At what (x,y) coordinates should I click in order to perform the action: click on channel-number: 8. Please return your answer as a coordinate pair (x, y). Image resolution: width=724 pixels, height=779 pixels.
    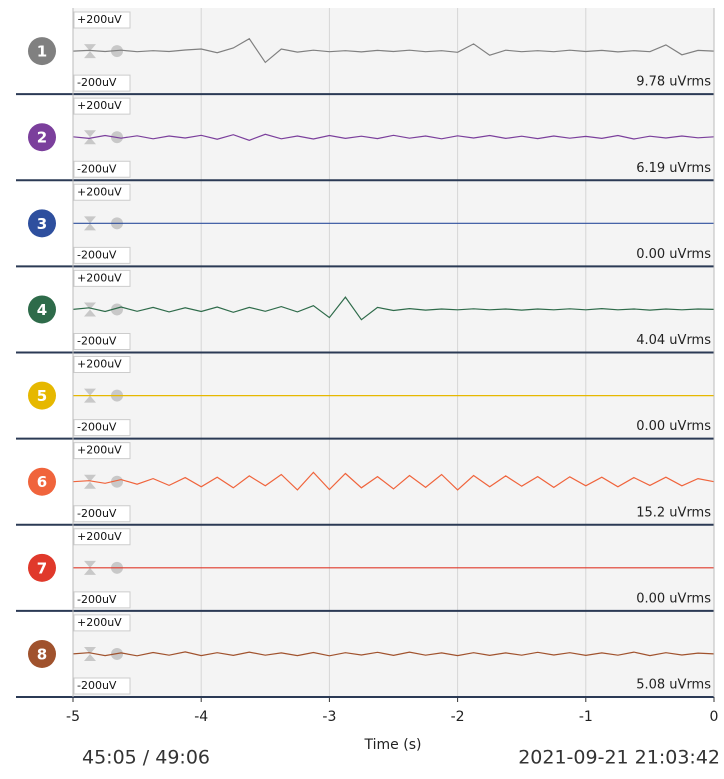
    Looking at the image, I should click on (42, 654).